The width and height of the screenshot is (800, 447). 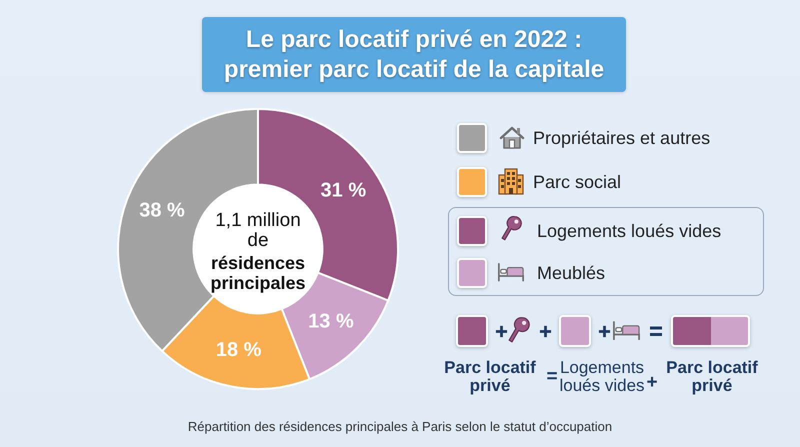 What do you see at coordinates (571, 273) in the screenshot?
I see `legend-label: Meublés` at bounding box center [571, 273].